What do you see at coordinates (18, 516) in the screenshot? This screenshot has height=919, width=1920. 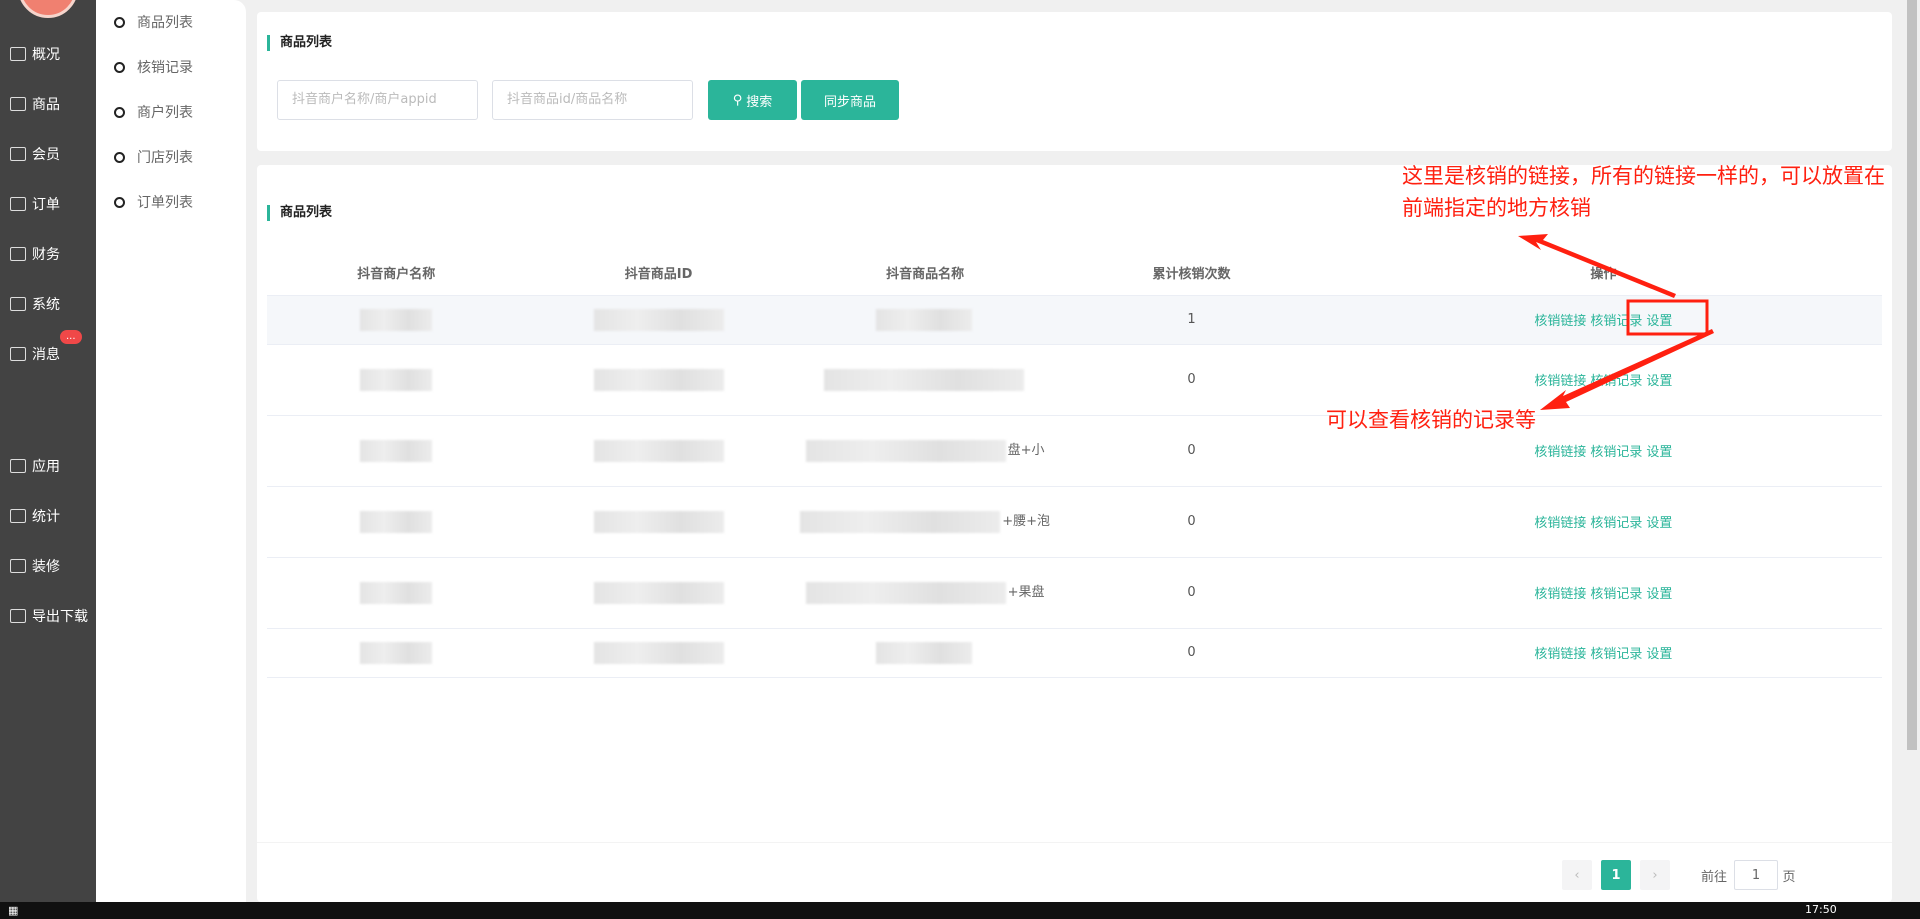 I see `bar-chart-icon` at bounding box center [18, 516].